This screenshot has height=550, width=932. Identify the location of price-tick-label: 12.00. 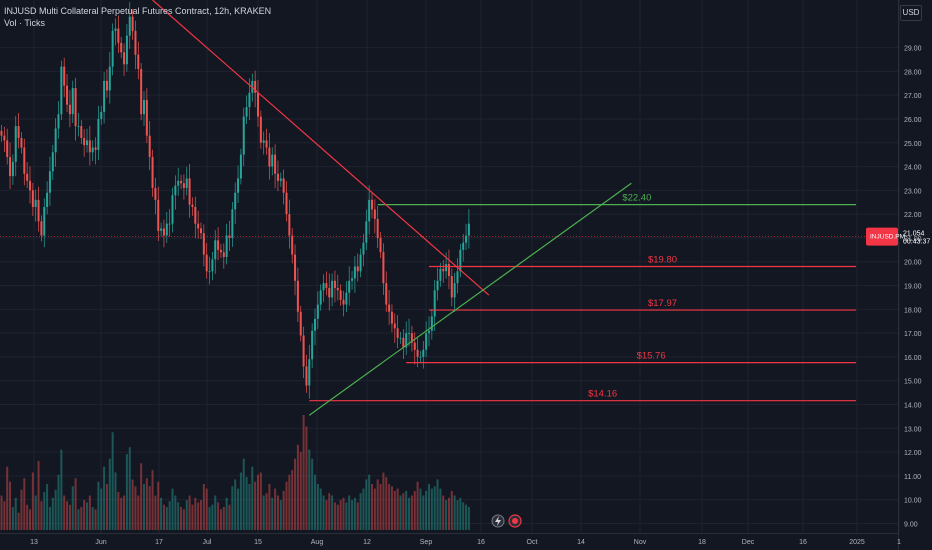
(913, 453).